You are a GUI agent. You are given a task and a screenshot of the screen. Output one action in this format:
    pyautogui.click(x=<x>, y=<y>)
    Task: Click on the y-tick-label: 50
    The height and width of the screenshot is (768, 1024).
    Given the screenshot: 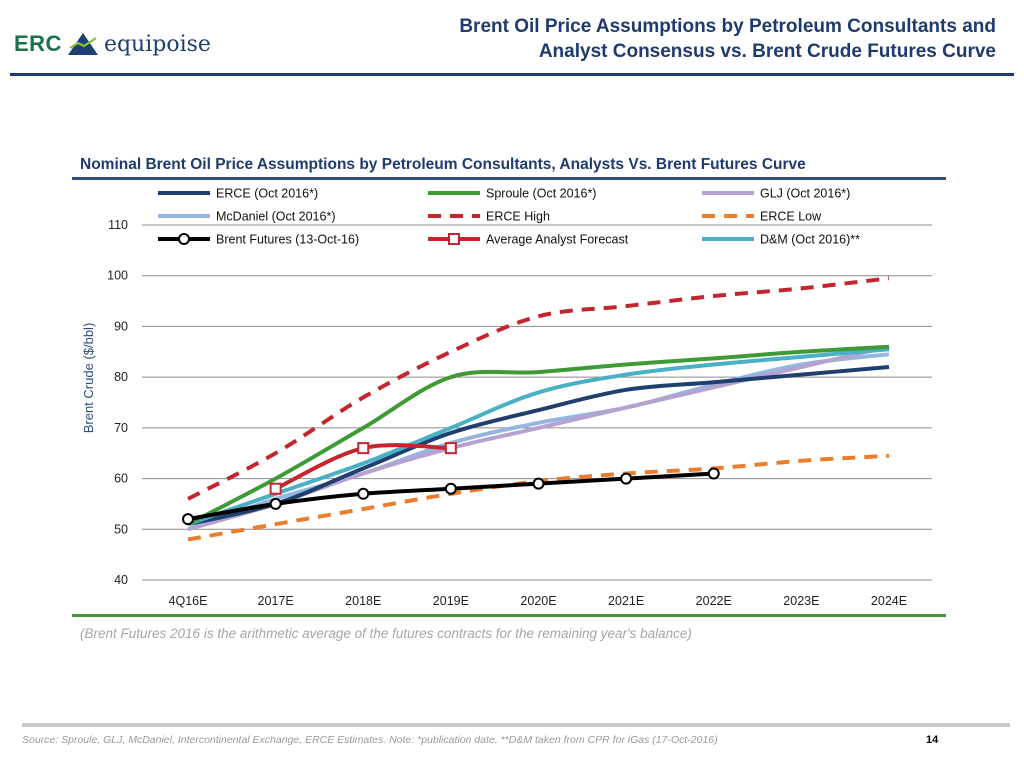 What is the action you would take?
    pyautogui.click(x=121, y=529)
    